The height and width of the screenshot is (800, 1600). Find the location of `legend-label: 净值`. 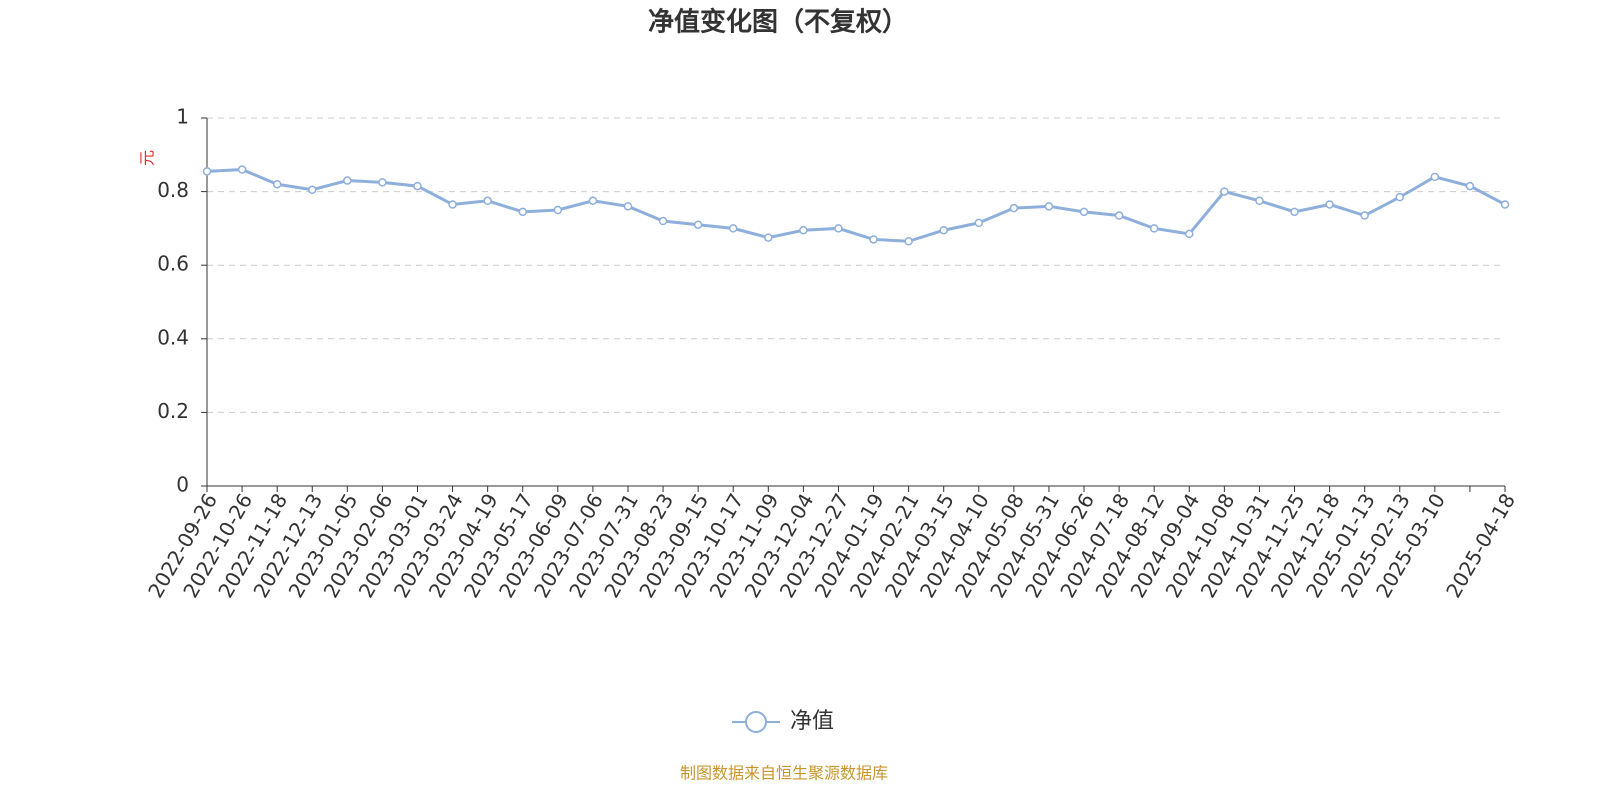

legend-label: 净值 is located at coordinates (812, 721).